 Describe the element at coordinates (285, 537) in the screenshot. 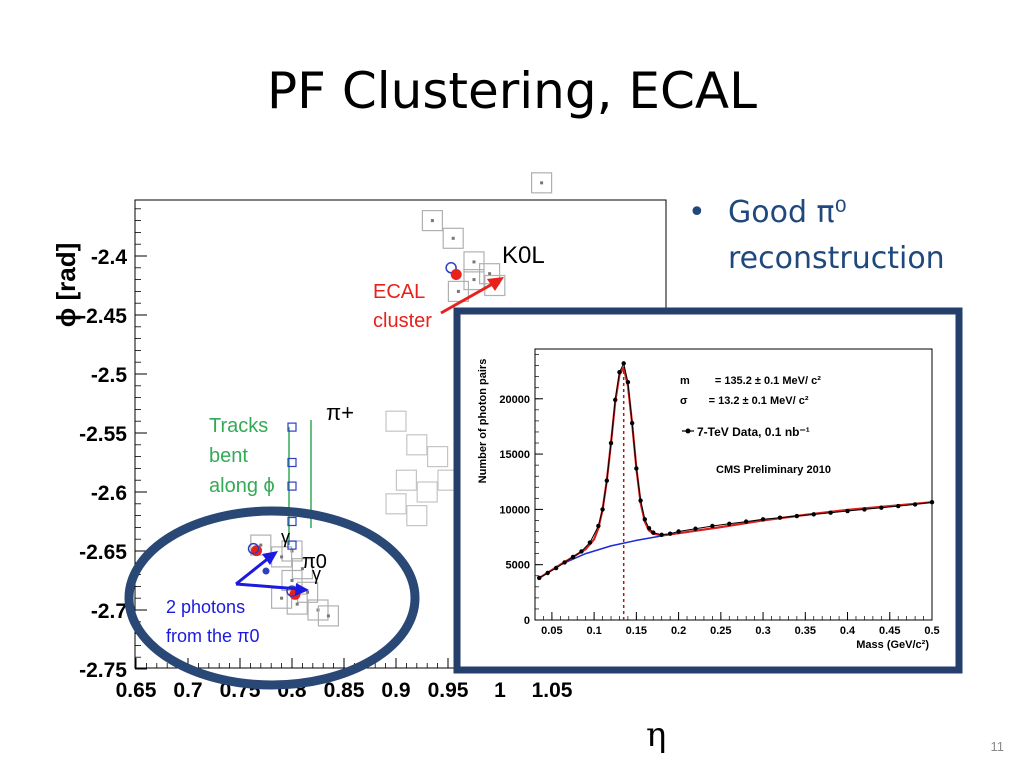

I see `gamma1-label: γ` at that location.